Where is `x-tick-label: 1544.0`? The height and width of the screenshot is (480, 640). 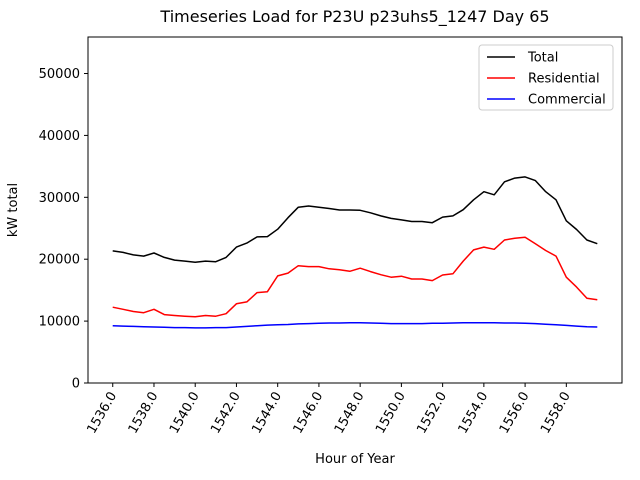 x-tick-label: 1544.0 is located at coordinates (267, 413).